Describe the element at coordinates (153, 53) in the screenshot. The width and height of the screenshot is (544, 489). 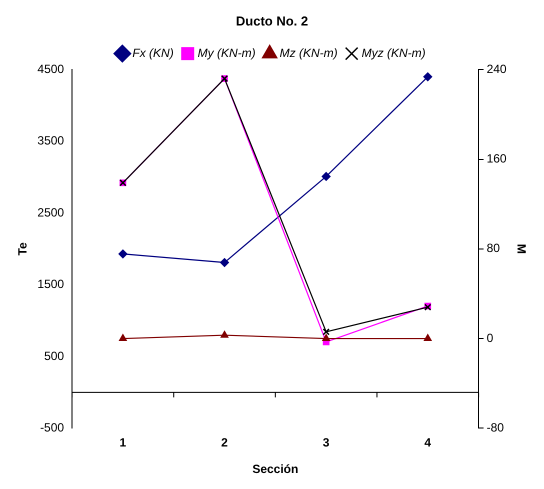
I see `legend-label: Fx (KN)` at that location.